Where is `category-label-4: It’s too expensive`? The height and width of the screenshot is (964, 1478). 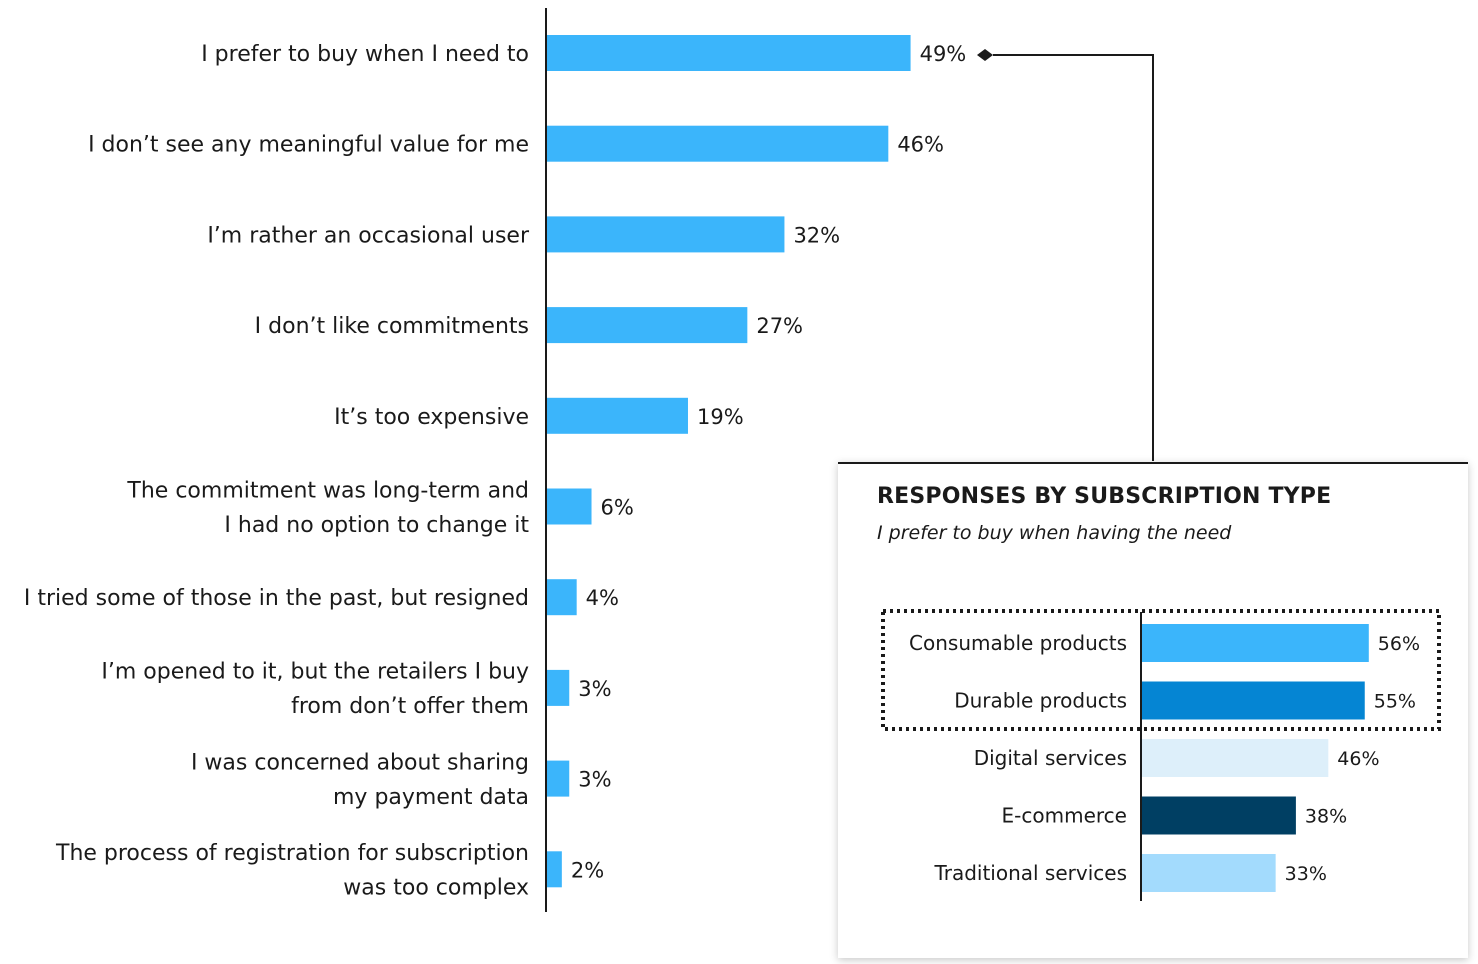 category-label-4: It’s too expensive is located at coordinates (431, 417).